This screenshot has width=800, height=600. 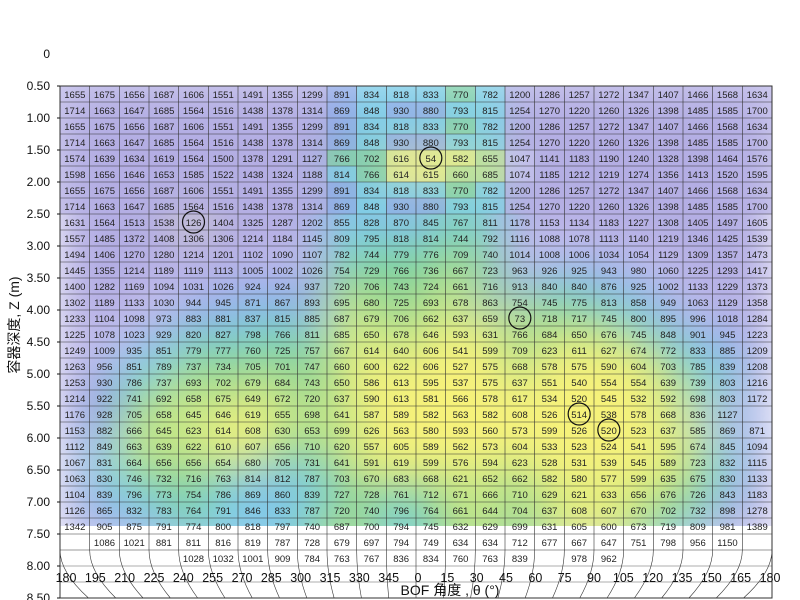 What do you see at coordinates (549, 255) in the screenshot?
I see `cell-value: 1008` at bounding box center [549, 255].